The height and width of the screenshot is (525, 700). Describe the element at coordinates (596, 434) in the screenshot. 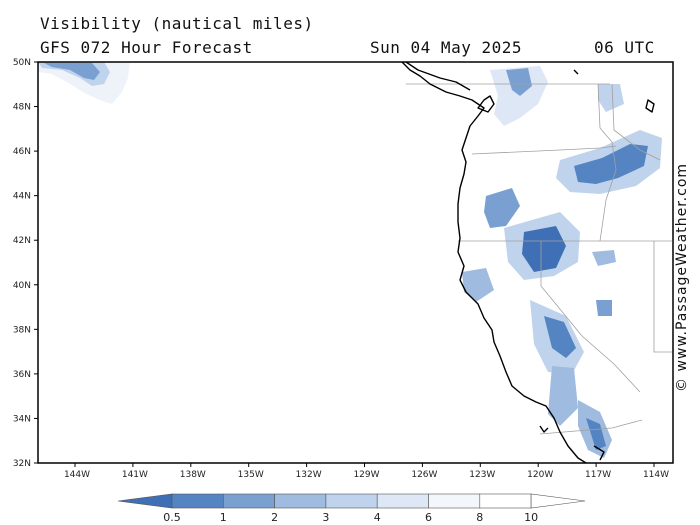

I see `fog-patch-socal-dark` at that location.